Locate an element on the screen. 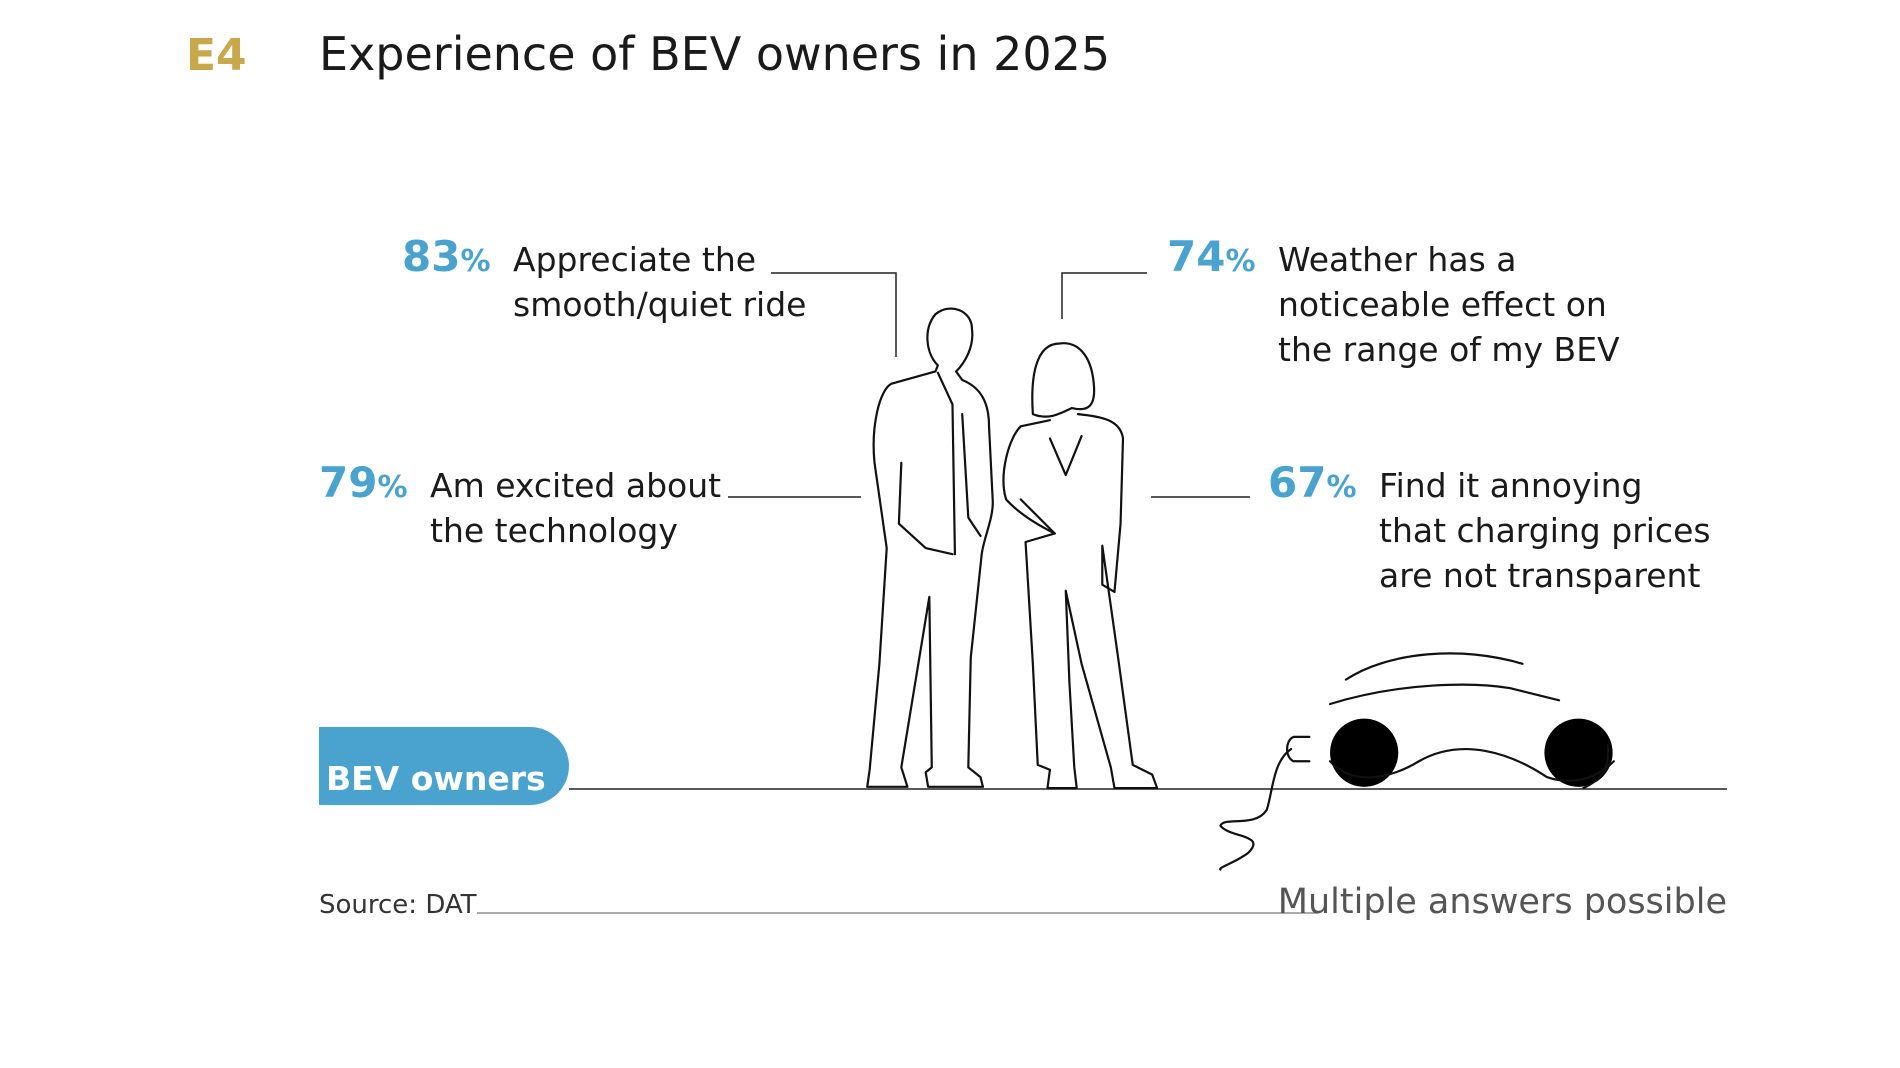 Image resolution: width=1900 pixels, height=1068 pixels. statement-line: Am excited about is located at coordinates (575, 485).